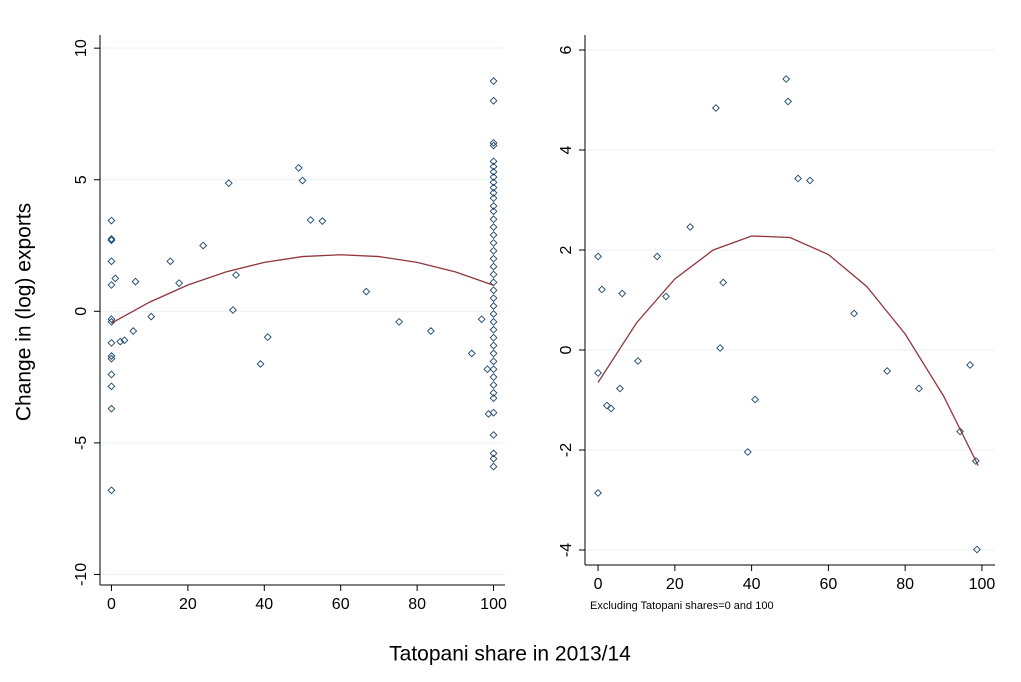 The image size is (1021, 682). I want to click on x-tick-label: 20, so click(188, 604).